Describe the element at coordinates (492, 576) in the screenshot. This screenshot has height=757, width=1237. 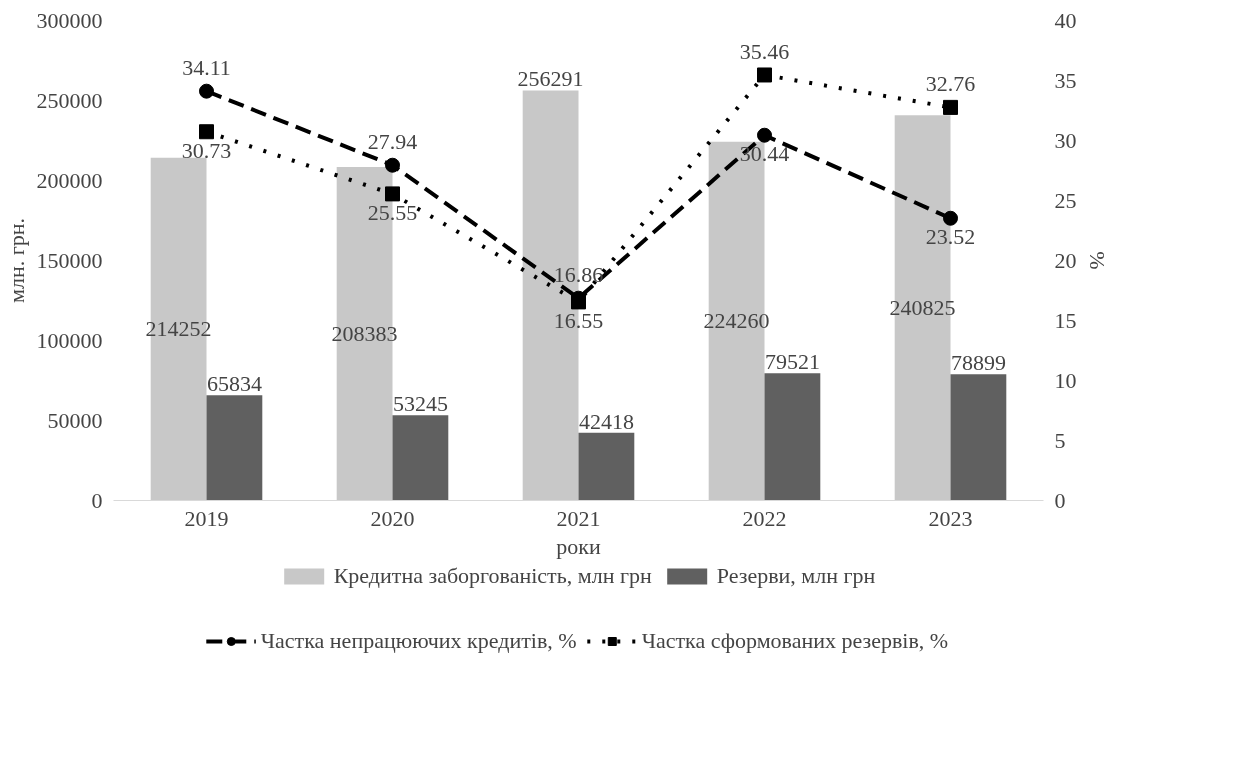
I see `legend-label: Кредитна заборгованість, млн грн` at that location.